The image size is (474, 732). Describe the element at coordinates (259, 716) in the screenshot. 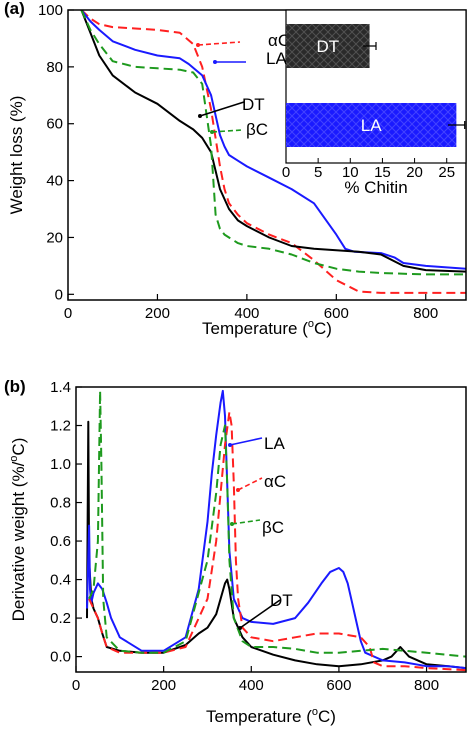

I see `panel-b-x-axis-label-text: Temperature (` at that location.